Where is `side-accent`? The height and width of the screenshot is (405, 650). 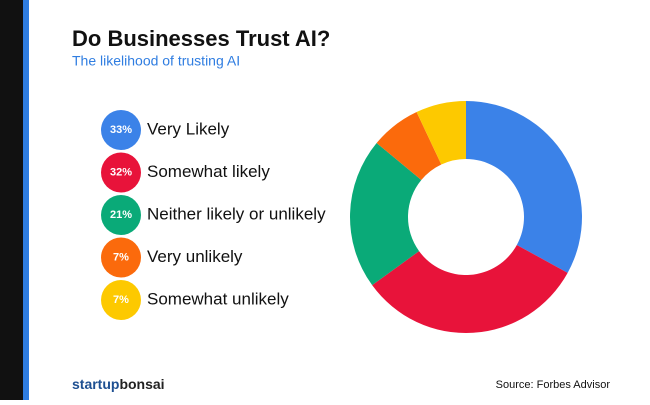 side-accent is located at coordinates (26, 200).